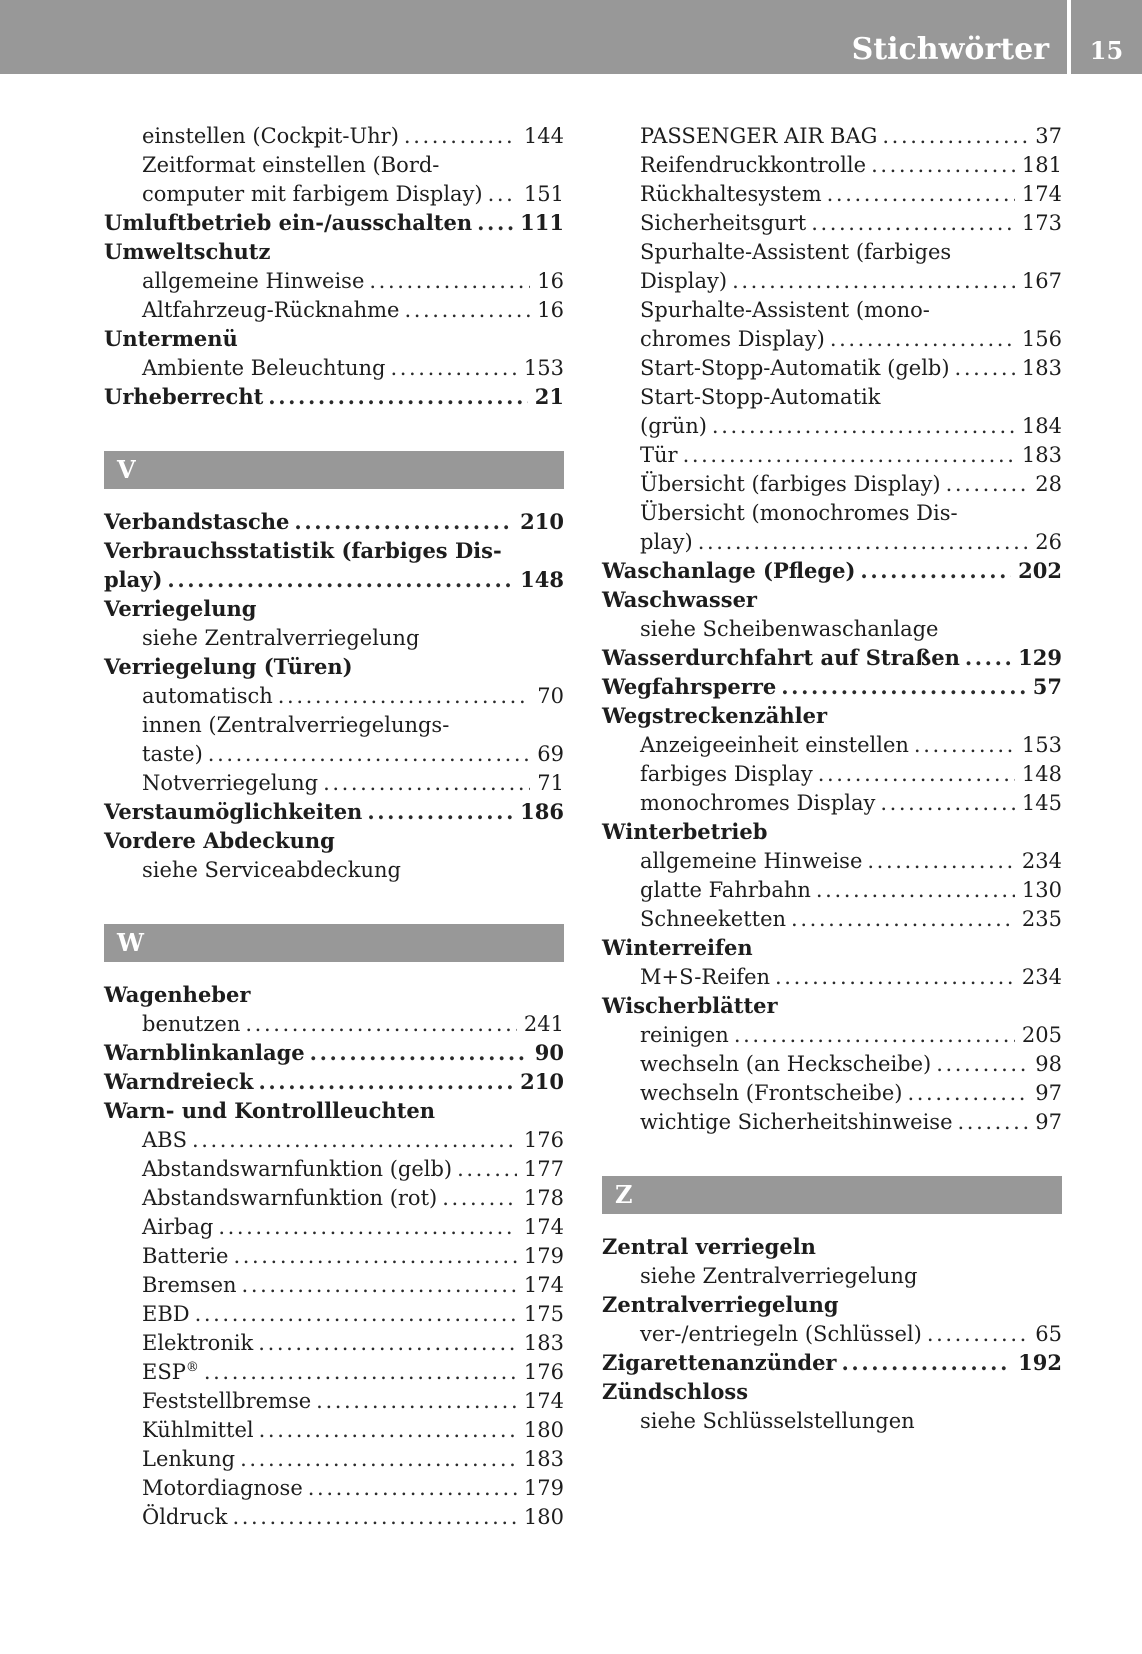 The image size is (1142, 1654). I want to click on index-entry: Spurhalte-Assistent (farbiges, so click(832, 248).